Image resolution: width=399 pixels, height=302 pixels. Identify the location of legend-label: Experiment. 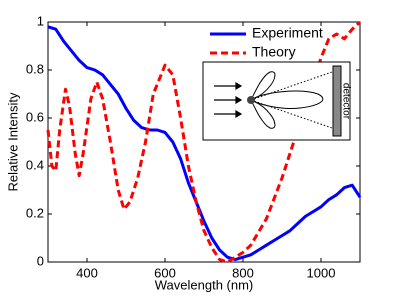
(287, 33).